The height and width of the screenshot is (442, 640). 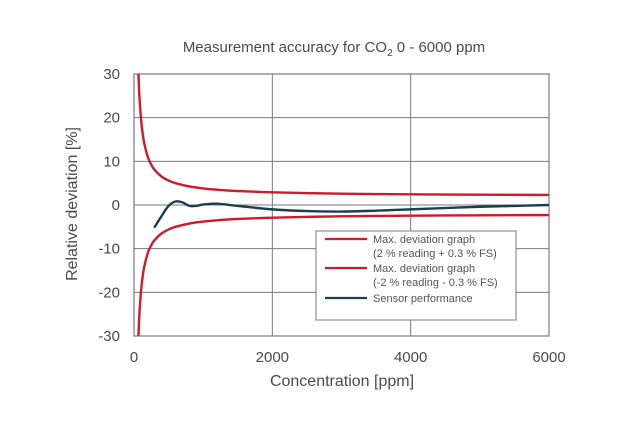 I want to click on y-tick-label: -20, so click(x=109, y=292).